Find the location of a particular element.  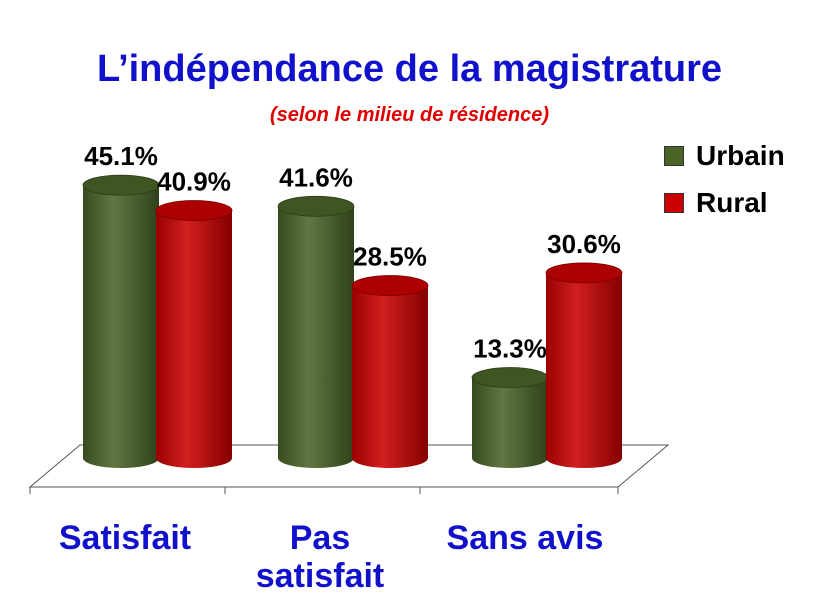

category-label-line: Pas is located at coordinates (320, 538).